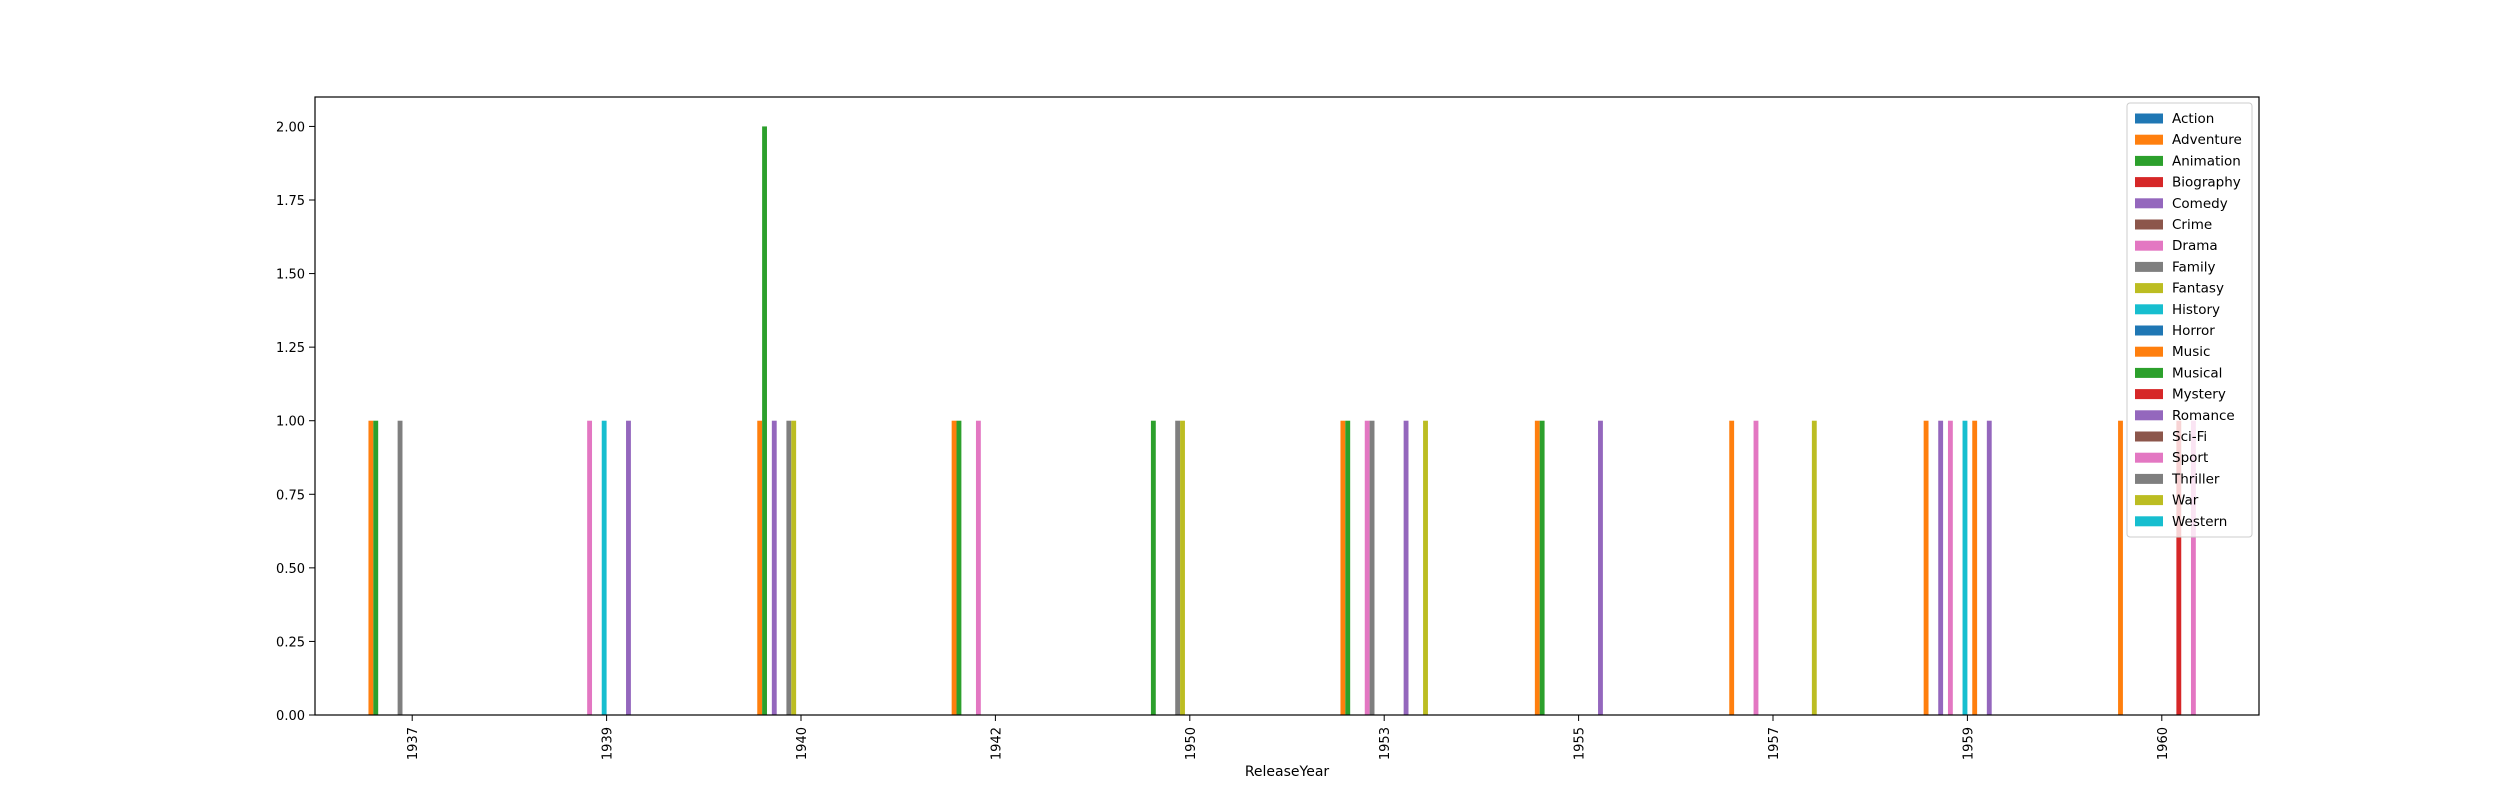  Describe the element at coordinates (608, 743) in the screenshot. I see `x-tick-label: 1939` at that location.